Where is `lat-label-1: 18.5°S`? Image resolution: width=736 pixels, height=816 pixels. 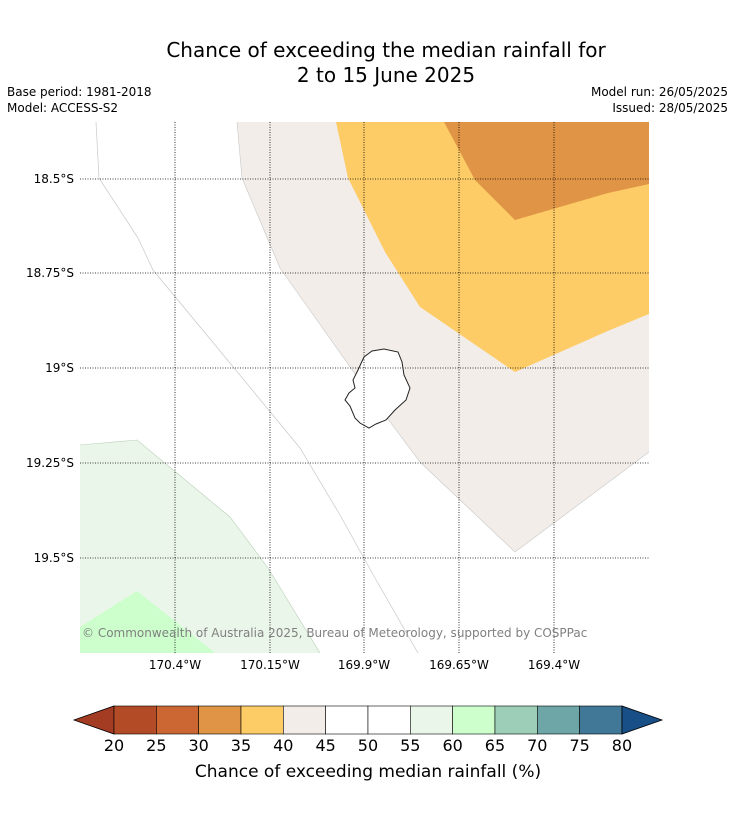
lat-label-1: 18.5°S is located at coordinates (53, 179).